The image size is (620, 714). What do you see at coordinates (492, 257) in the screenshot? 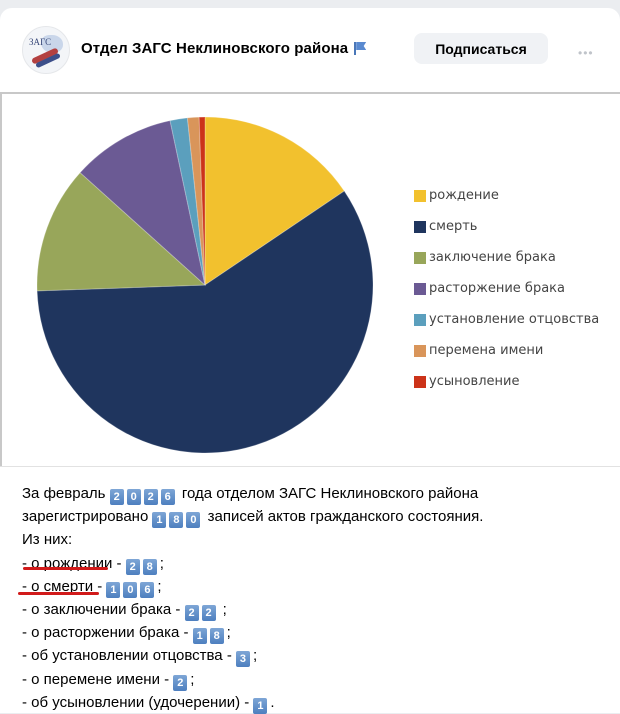
I see `legend-label: заключение брака` at bounding box center [492, 257].